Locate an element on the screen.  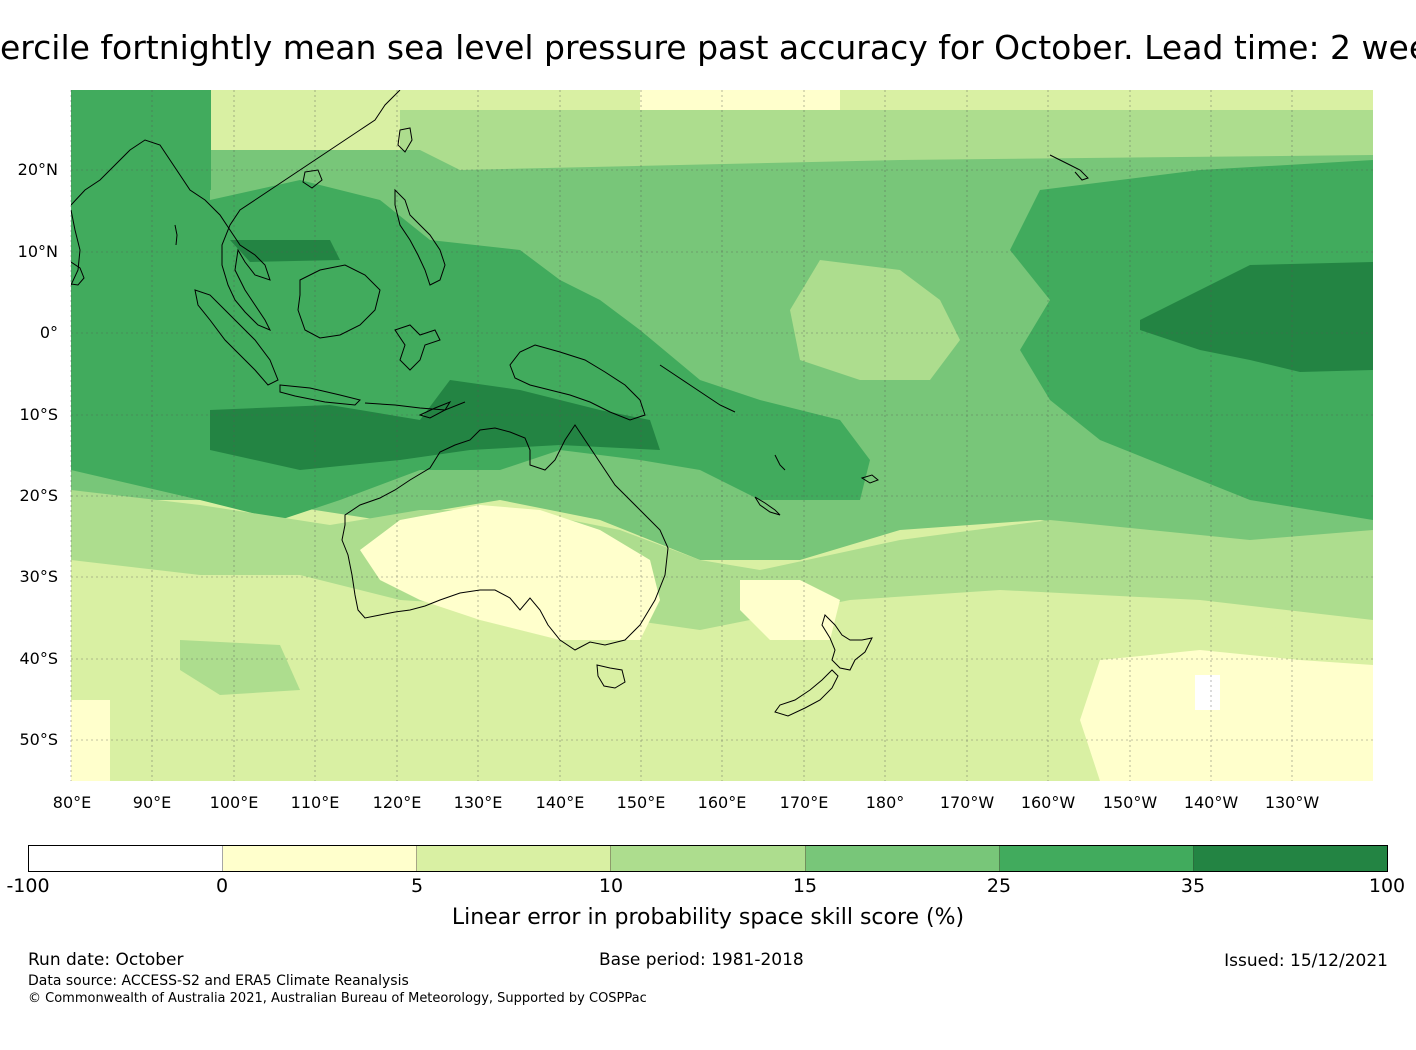
coast-new-guinea is located at coordinates (577, 382).